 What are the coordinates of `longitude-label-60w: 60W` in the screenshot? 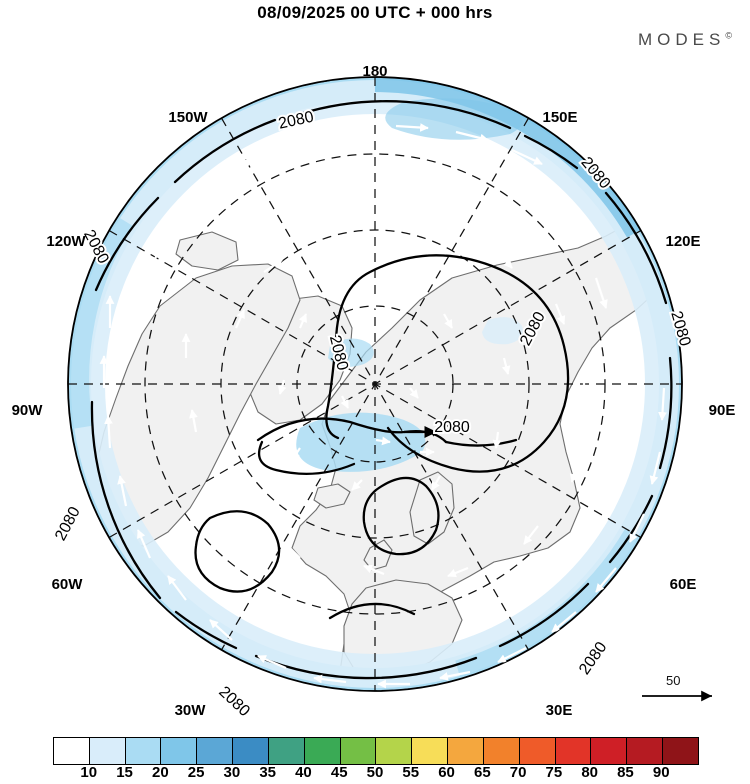 It's located at (67, 584).